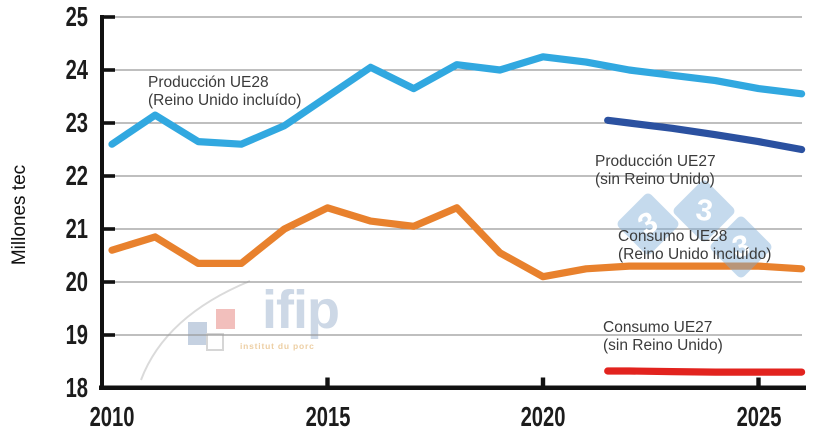 The image size is (820, 443). Describe the element at coordinates (673, 236) in the screenshot. I see `series-label-line: Consumo UE28` at that location.